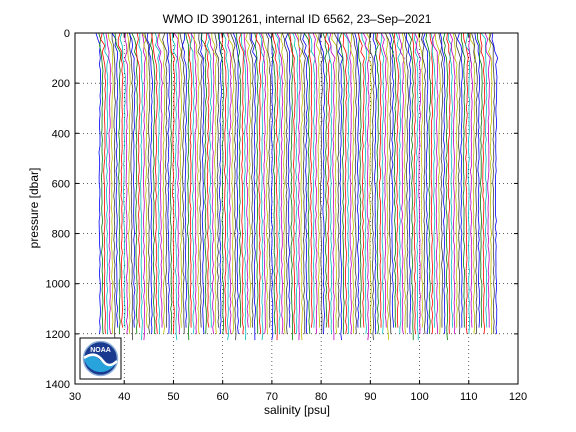 The image size is (576, 432). I want to click on x-tick-label: 50, so click(173, 397).